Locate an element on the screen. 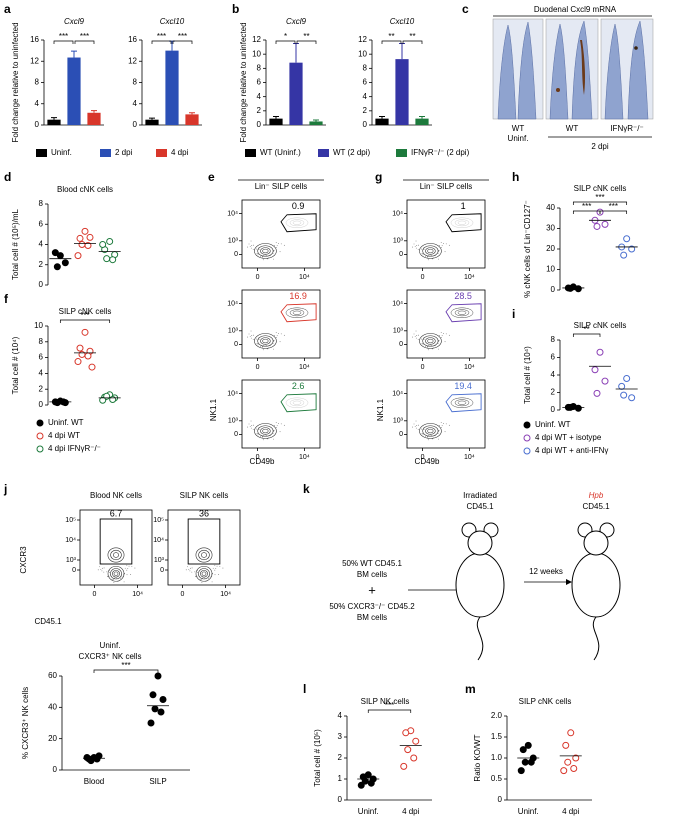 Image resolution: width=675 pixels, height=829 pixels. y-tick-label: 20 is located at coordinates (550, 248).